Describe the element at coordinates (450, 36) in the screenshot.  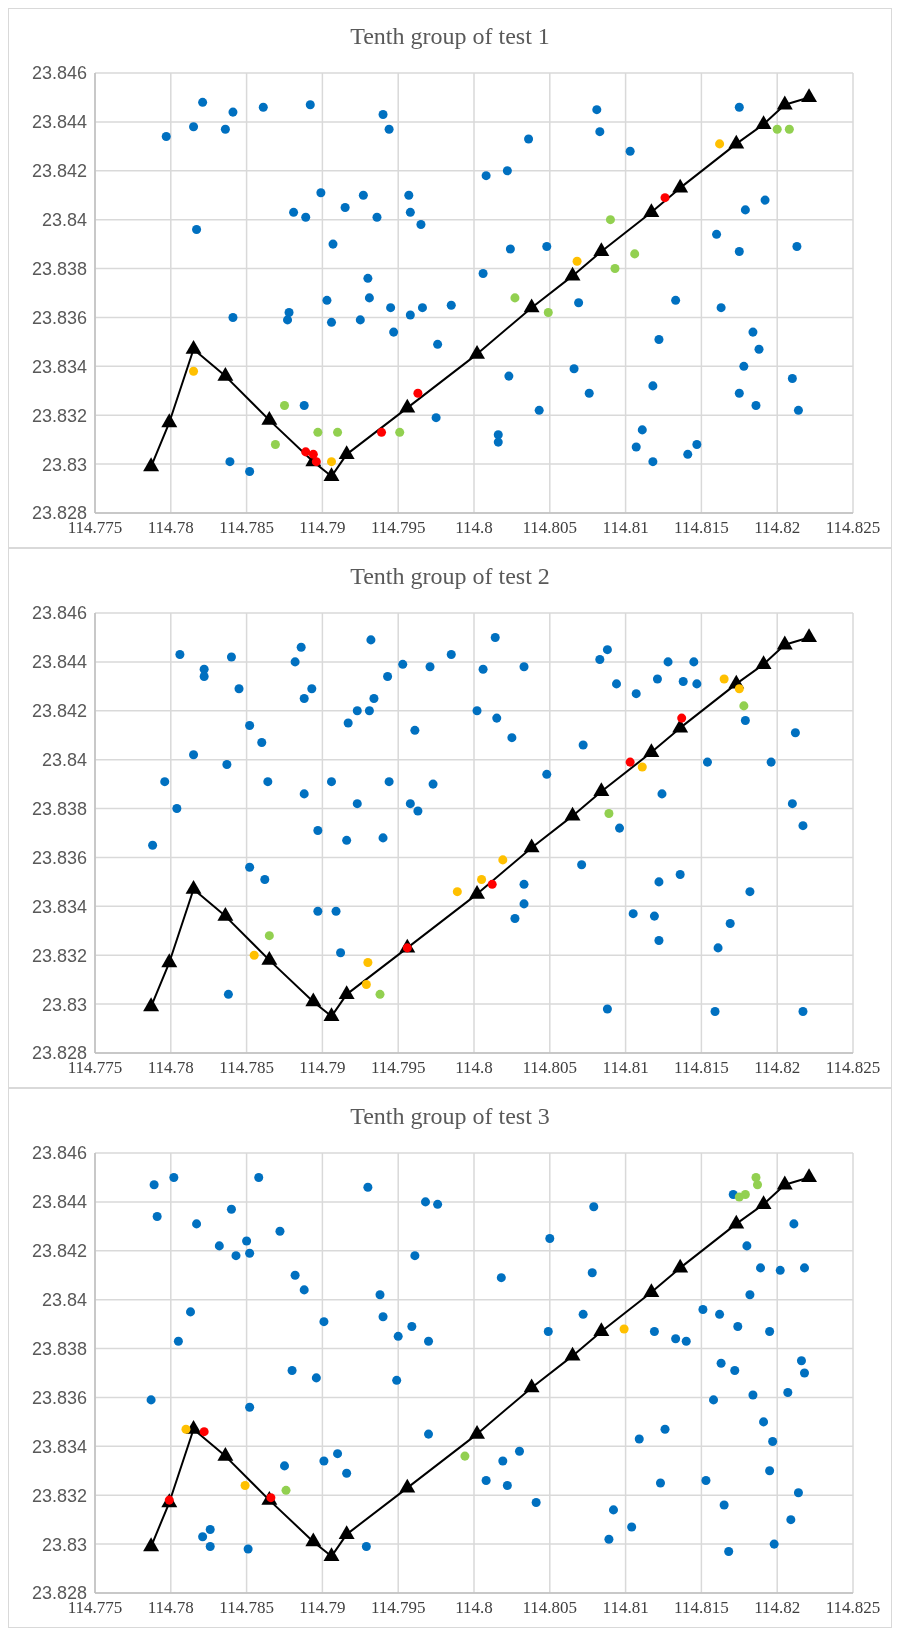
I see `chart-title: Tenth group of test 1` at that location.